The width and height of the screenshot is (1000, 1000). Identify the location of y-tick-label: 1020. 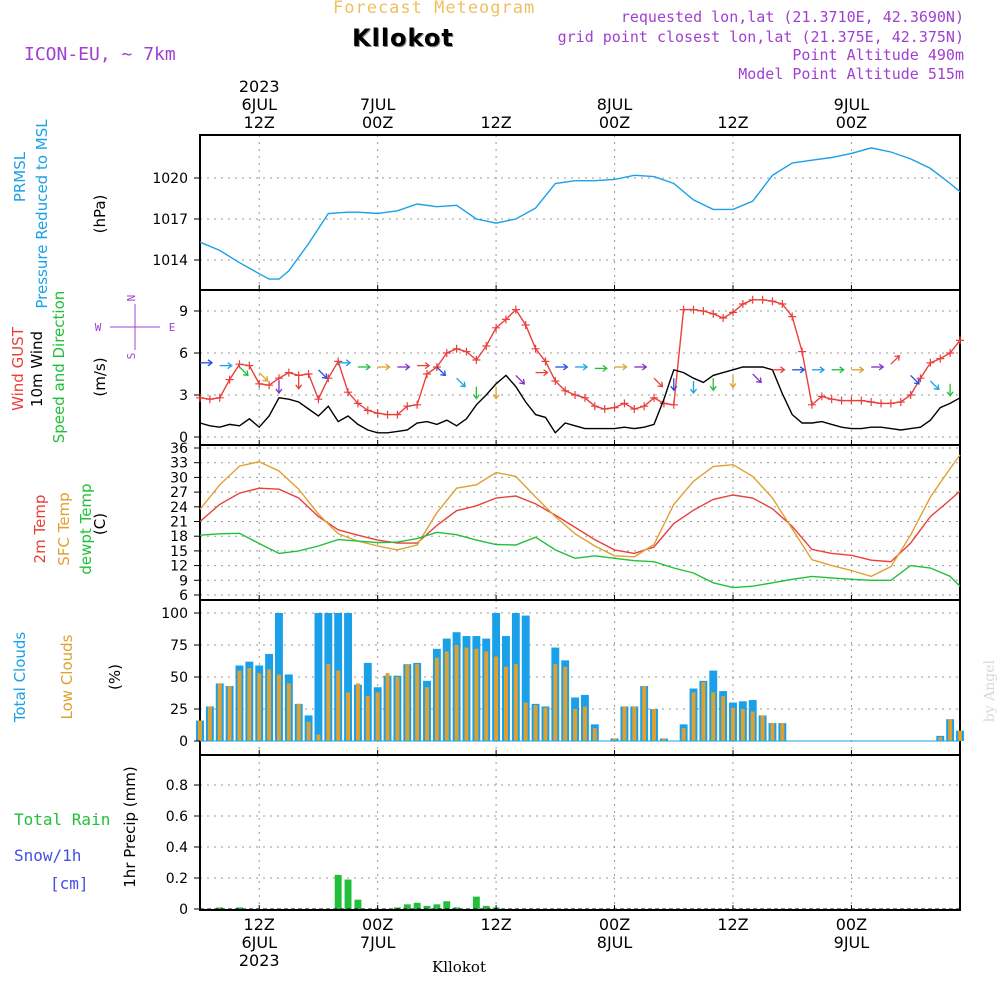
(170, 179).